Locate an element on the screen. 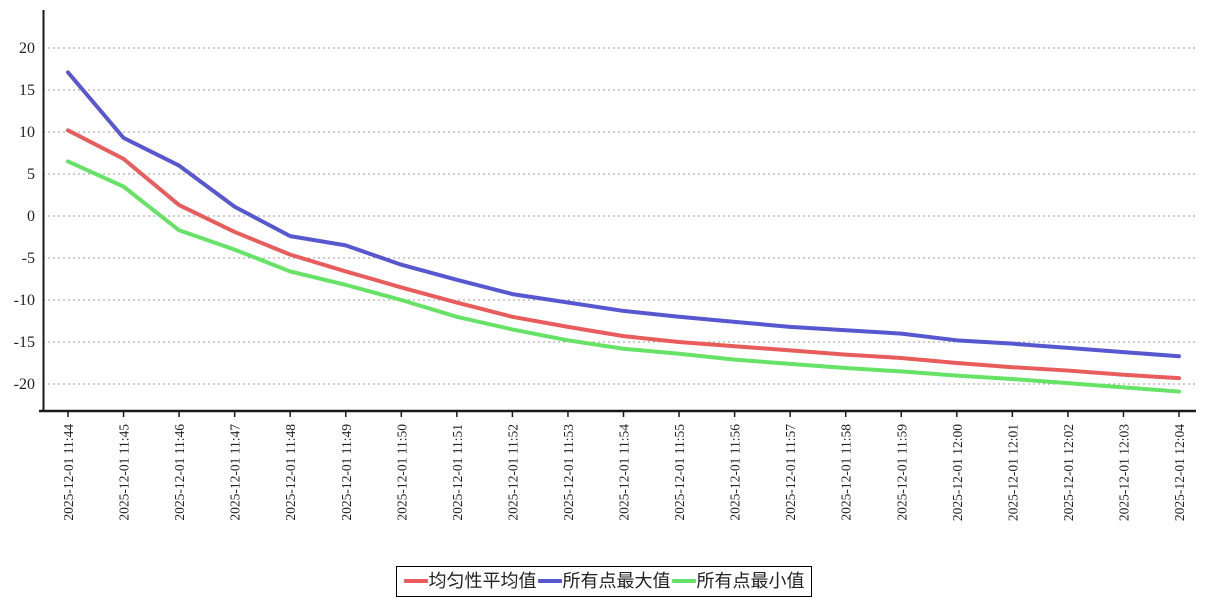 Image resolution: width=1207 pixels, height=600 pixels. y-axis-tick-label: 20 is located at coordinates (27, 48).